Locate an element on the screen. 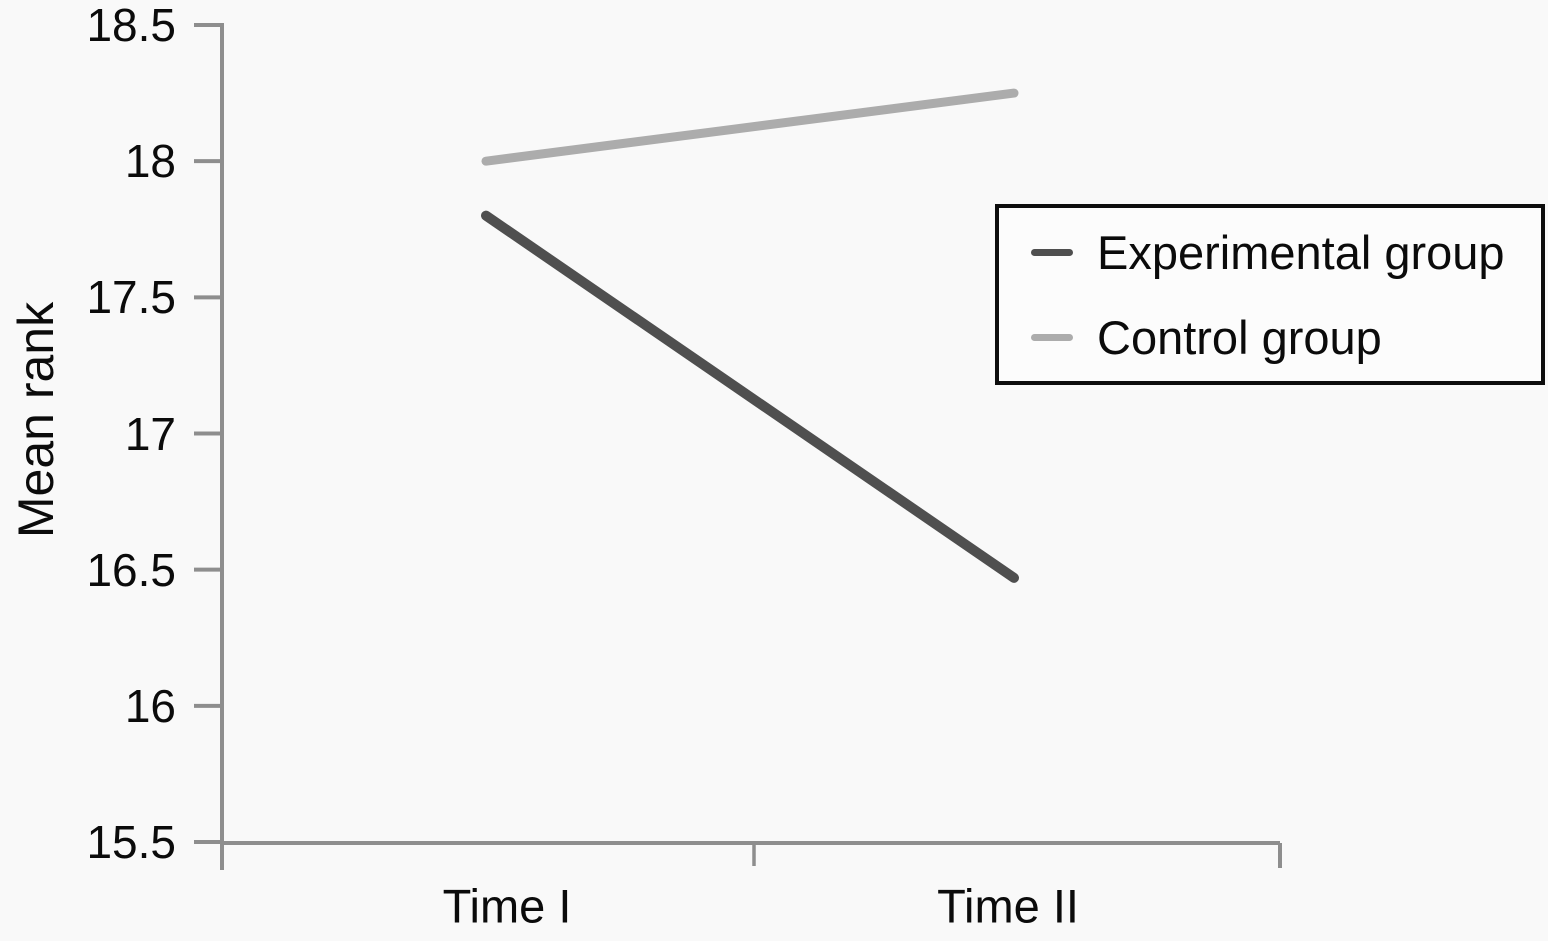 Image resolution: width=1548 pixels, height=941 pixels. legend-label-experimental-group: Experimental group is located at coordinates (1301, 252).